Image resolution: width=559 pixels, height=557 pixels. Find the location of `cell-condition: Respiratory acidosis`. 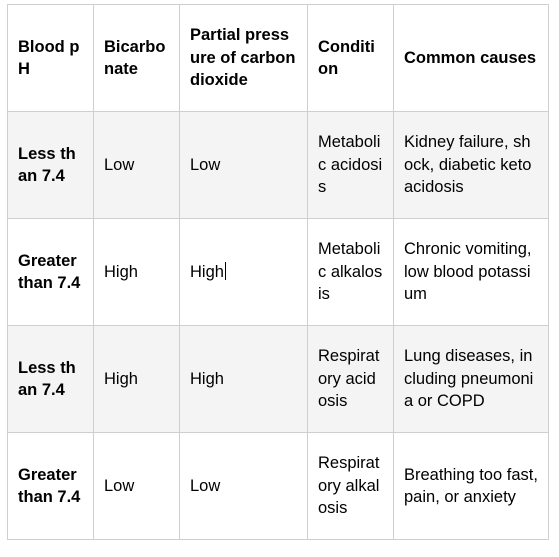

cell-condition: Respiratory acidosis is located at coordinates (350, 379).